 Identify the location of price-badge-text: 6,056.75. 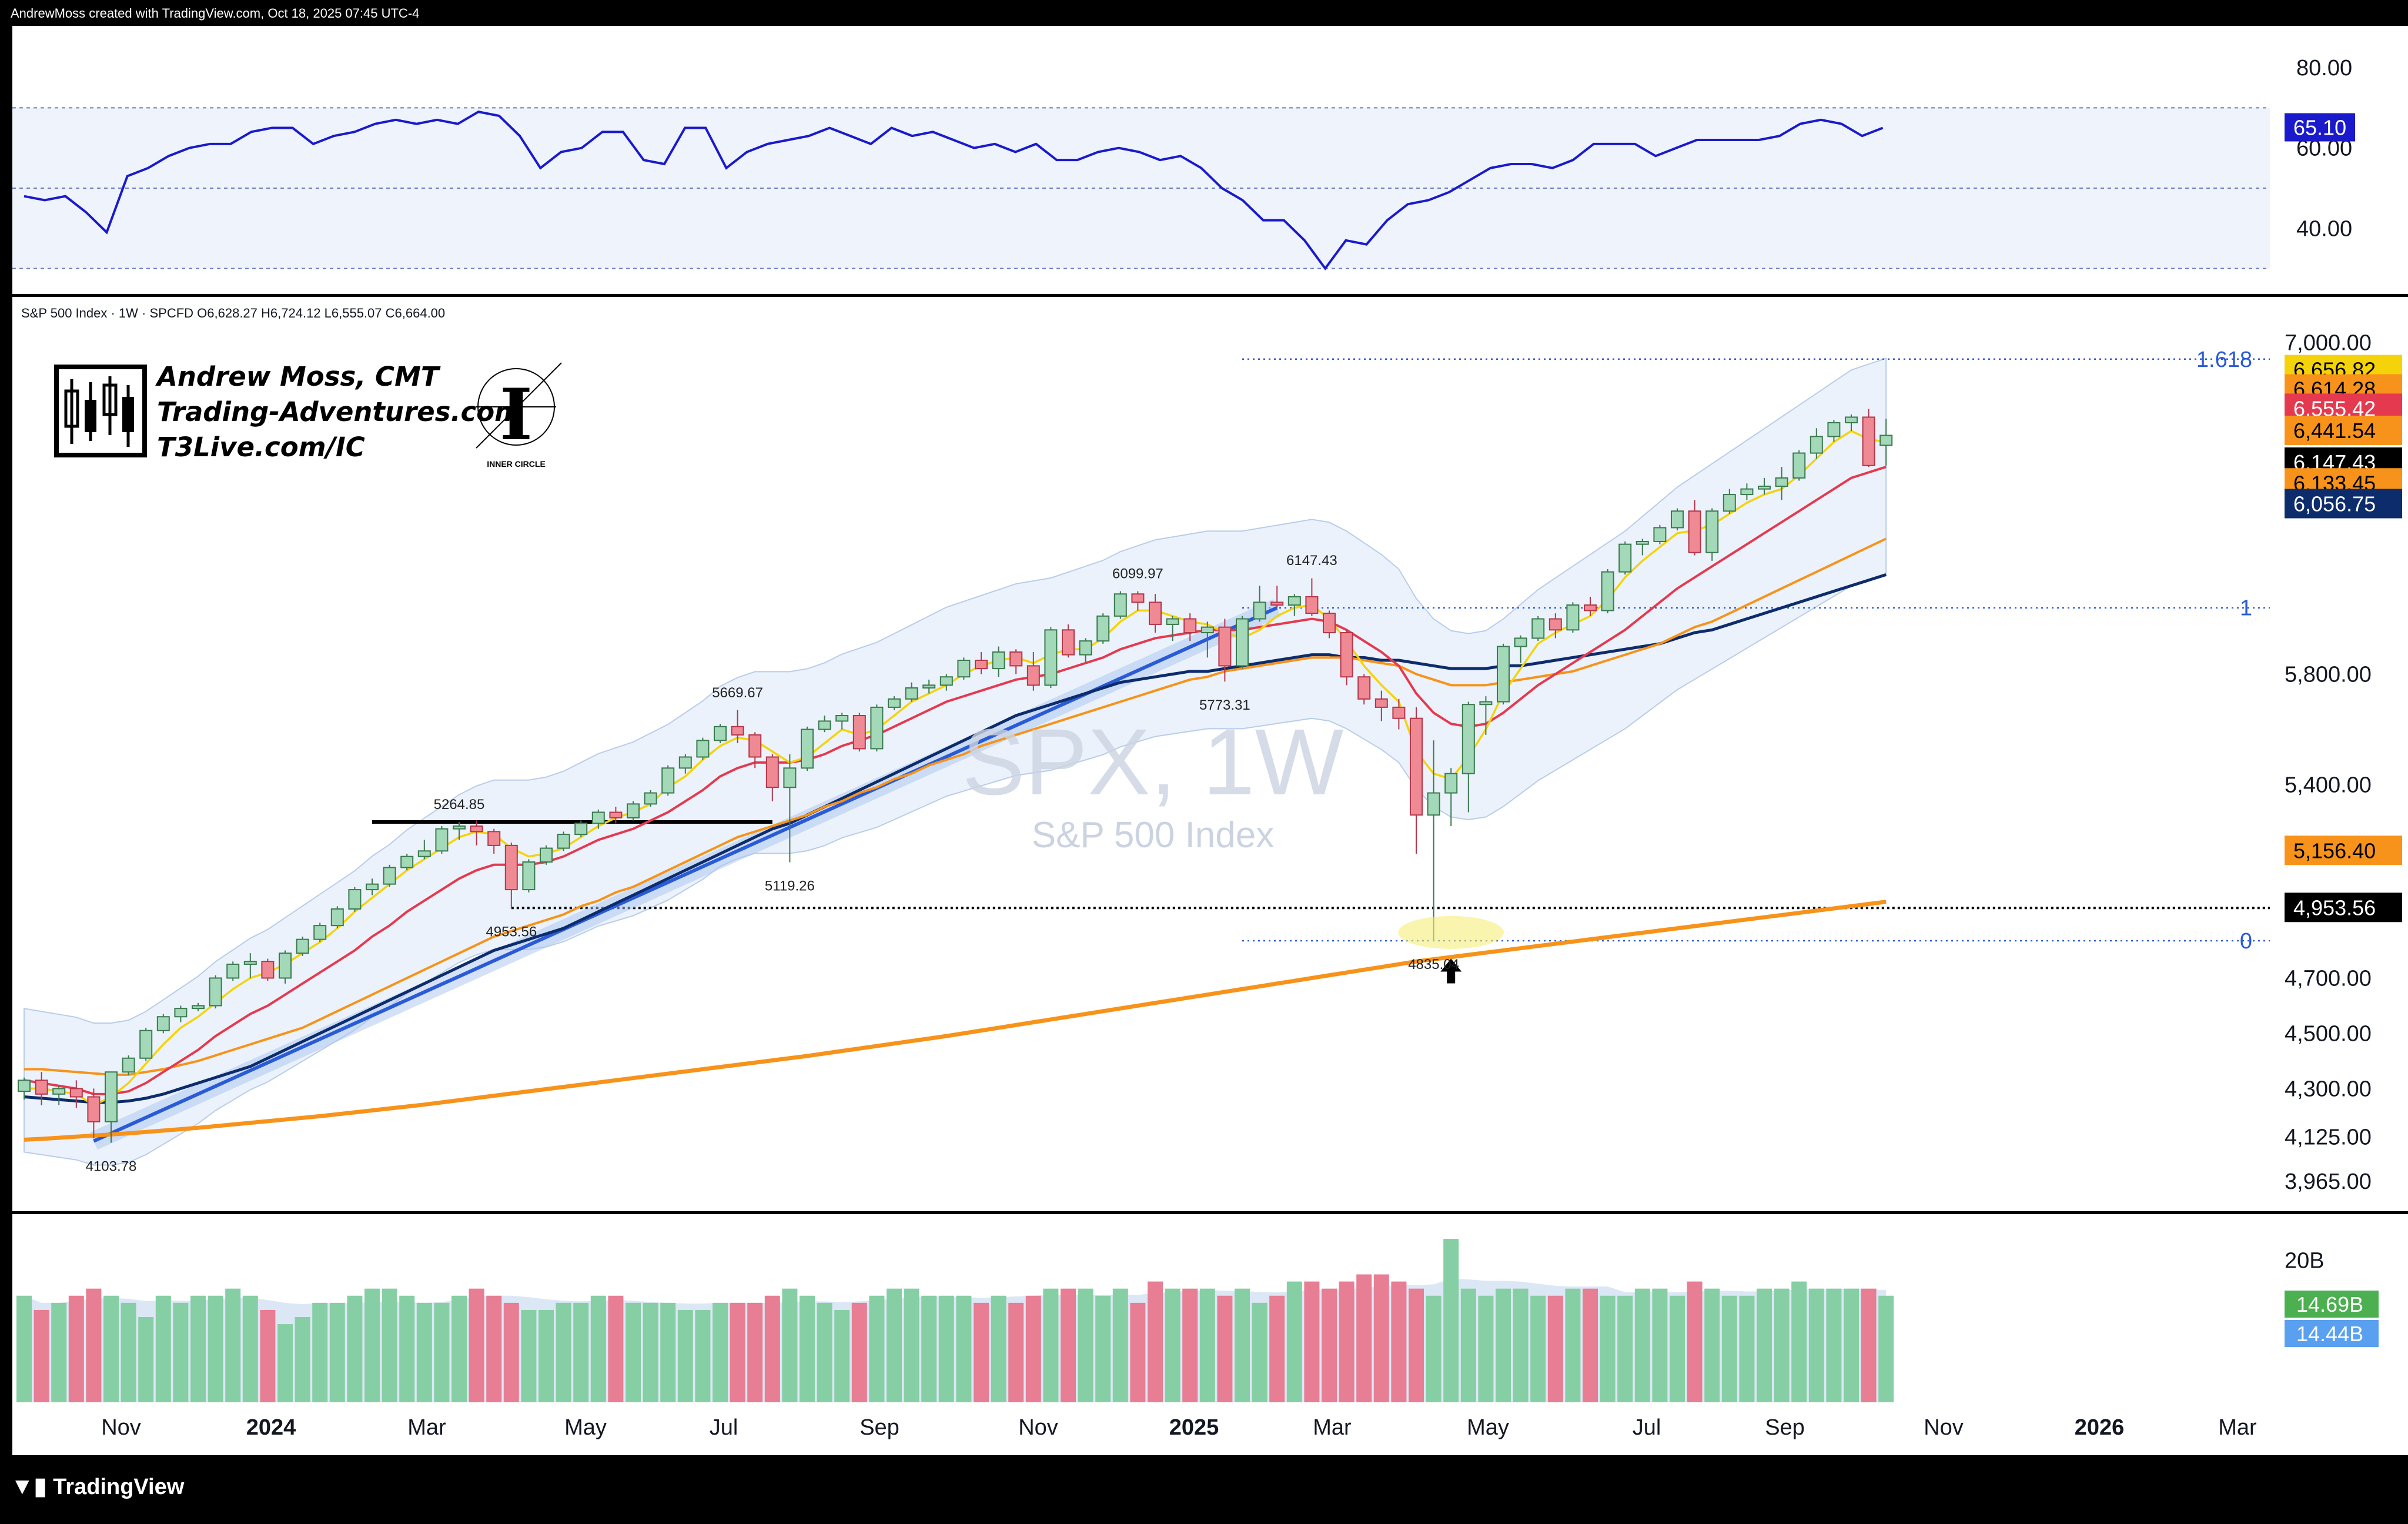
(2334, 504).